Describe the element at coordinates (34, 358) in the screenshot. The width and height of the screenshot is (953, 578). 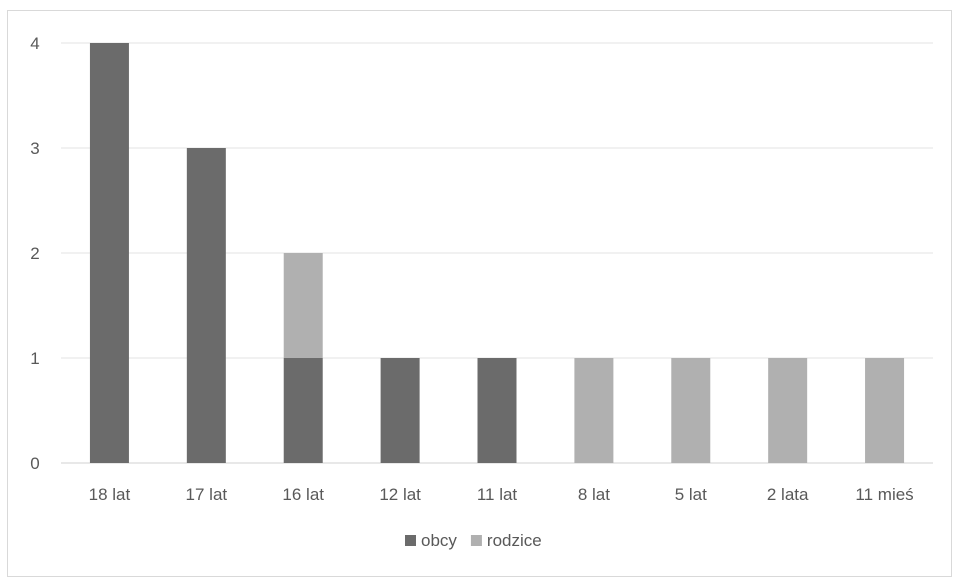
I see `y-tick-label: 1` at that location.